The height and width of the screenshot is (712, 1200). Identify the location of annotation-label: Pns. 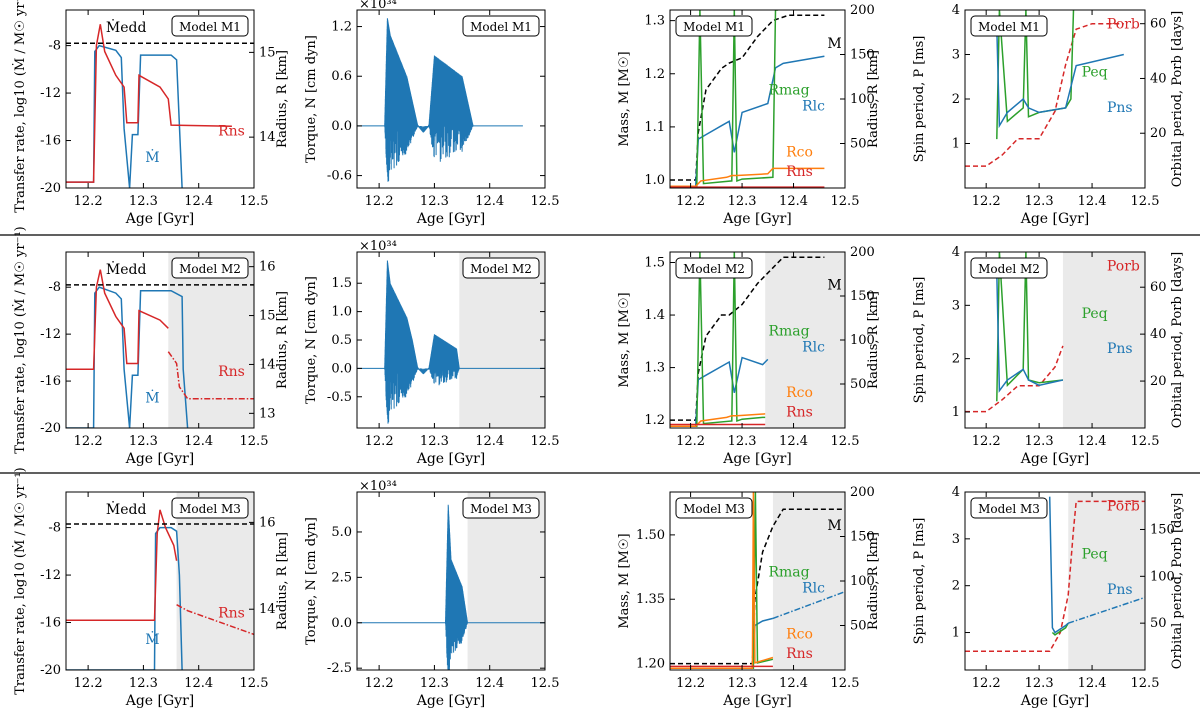
(1120, 349).